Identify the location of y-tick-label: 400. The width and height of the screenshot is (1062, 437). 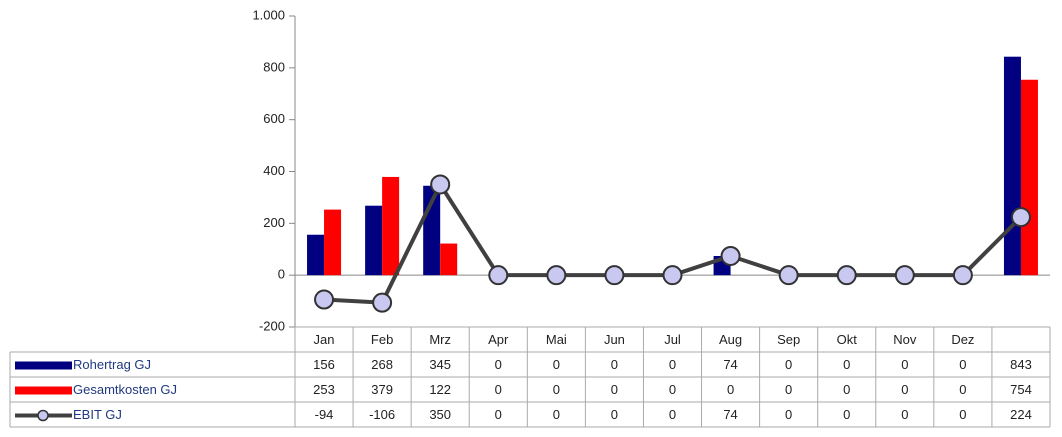
(274, 170).